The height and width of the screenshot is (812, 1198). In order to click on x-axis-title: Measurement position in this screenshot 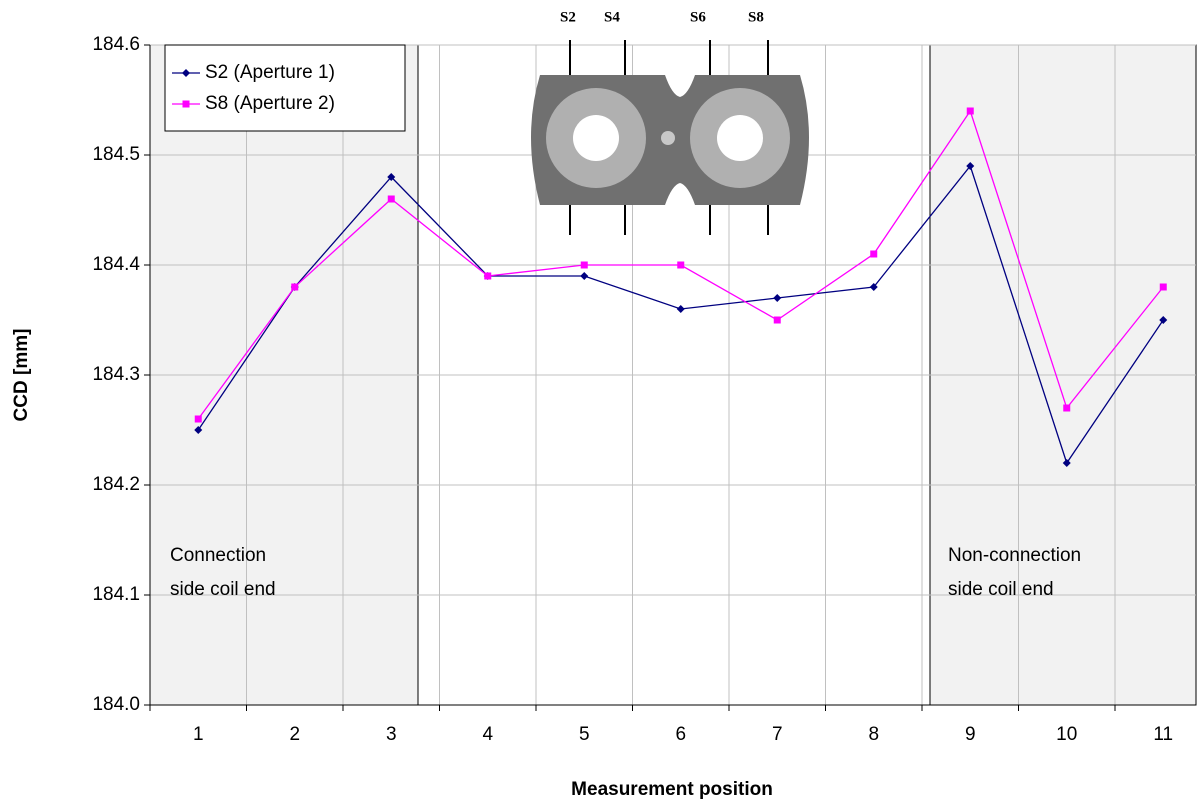, I will do `click(672, 789)`.